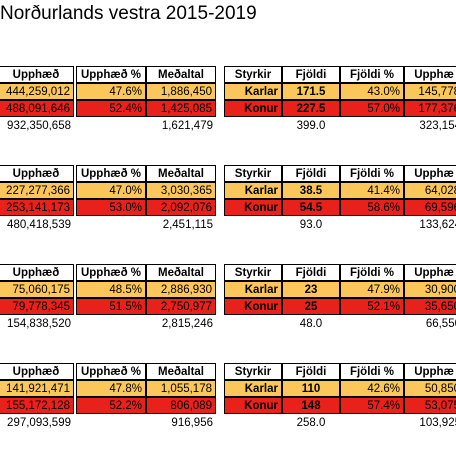 The width and height of the screenshot is (456, 456). Describe the element at coordinates (192, 423) in the screenshot. I see `total-medaltal: 916,956` at that location.